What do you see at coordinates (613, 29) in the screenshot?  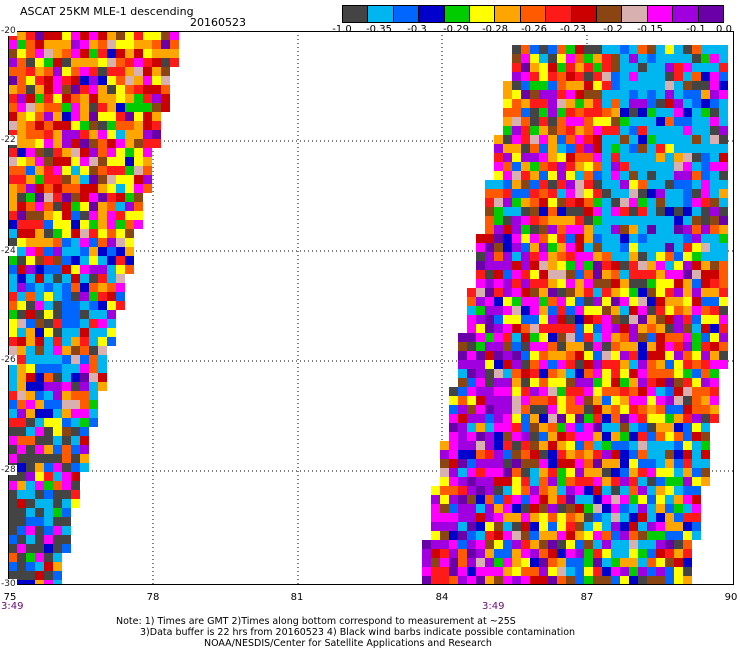 I see `colorbar-label: -0.2` at bounding box center [613, 29].